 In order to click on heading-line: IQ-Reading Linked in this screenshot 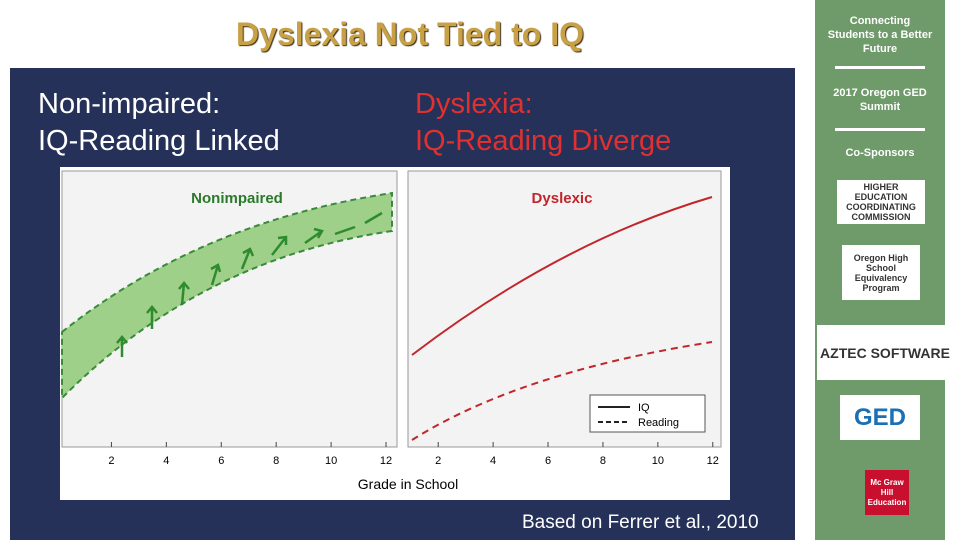, I will do `click(159, 141)`.